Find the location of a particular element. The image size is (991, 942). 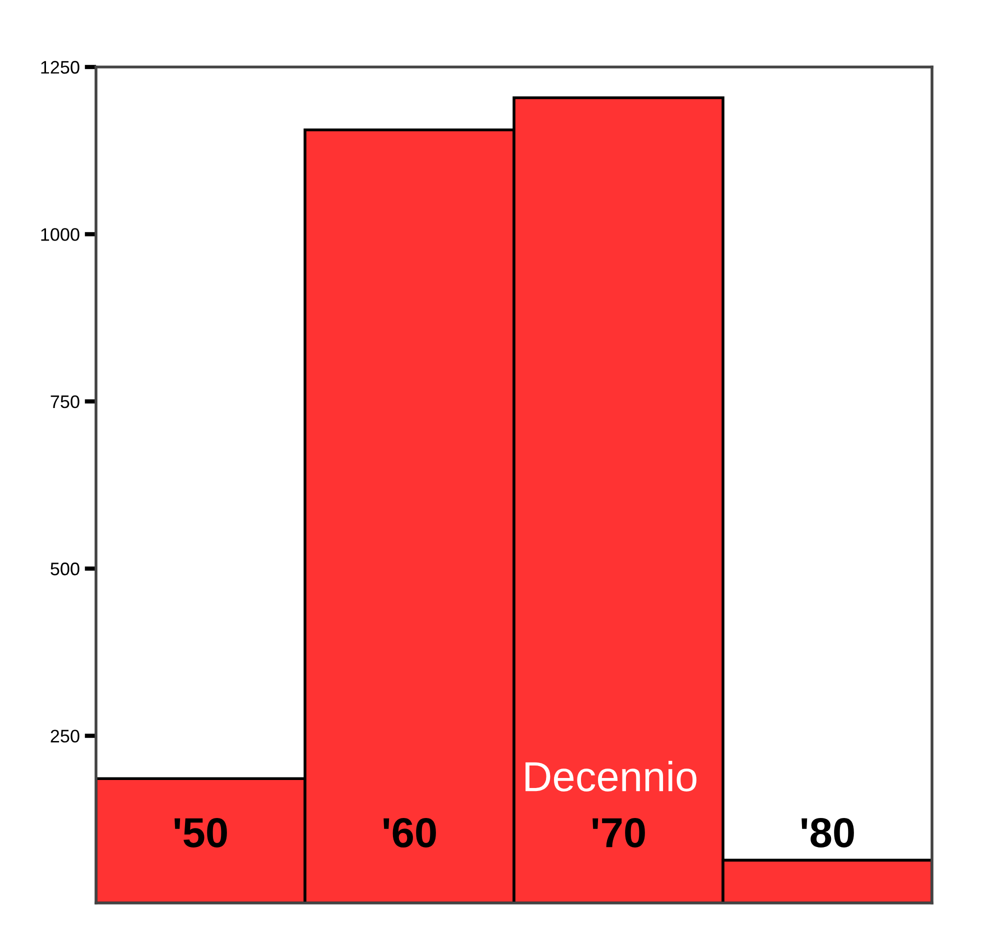

x-axis-title: Decennio is located at coordinates (611, 776).